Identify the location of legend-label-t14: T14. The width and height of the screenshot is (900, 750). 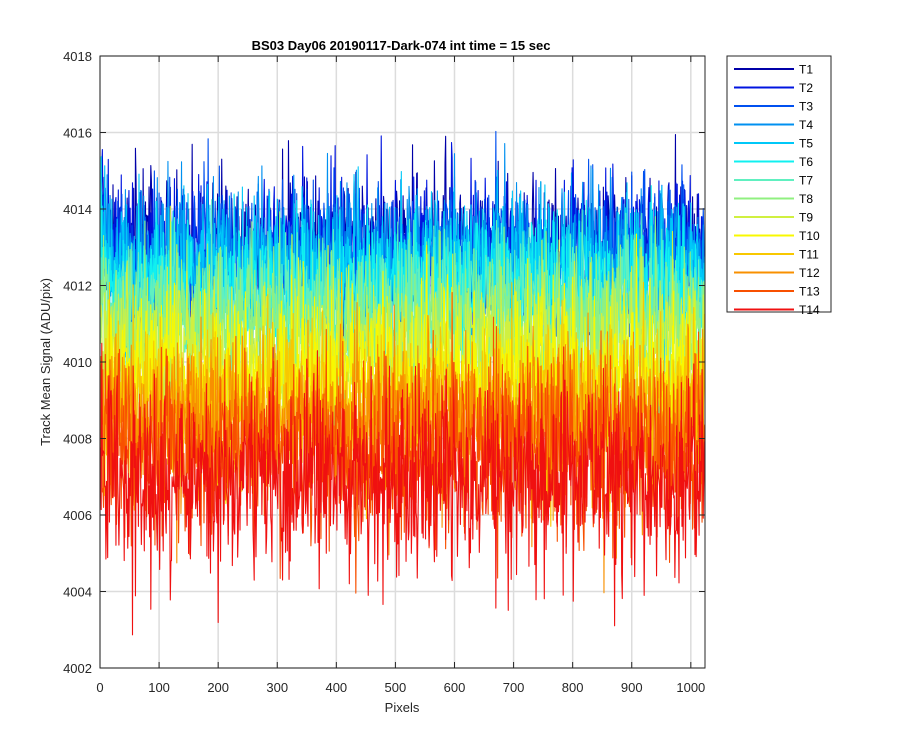
(809, 310).